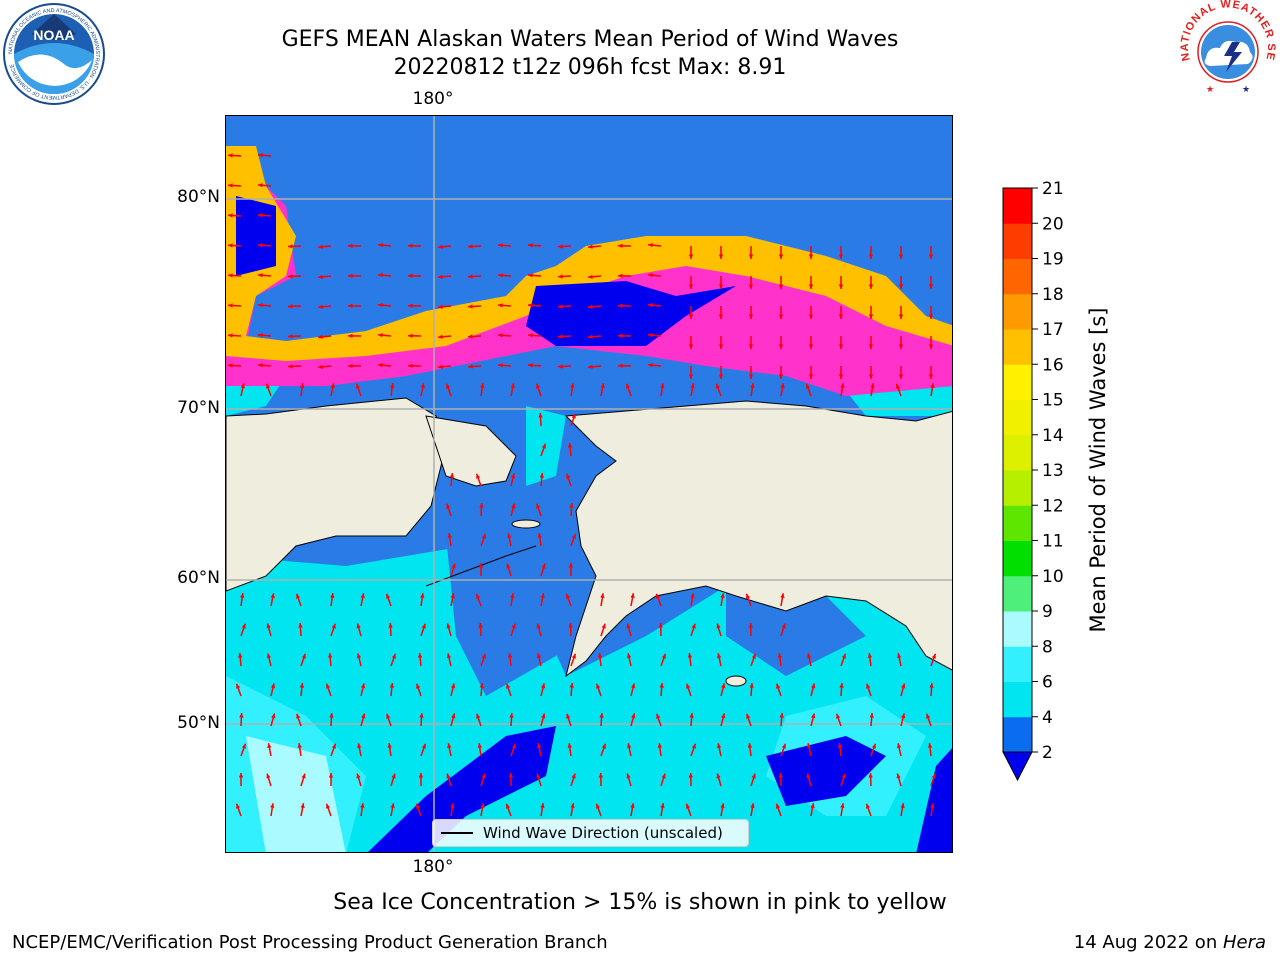  Describe the element at coordinates (481, 566) in the screenshot. I see `aleutian-chain` at that location.